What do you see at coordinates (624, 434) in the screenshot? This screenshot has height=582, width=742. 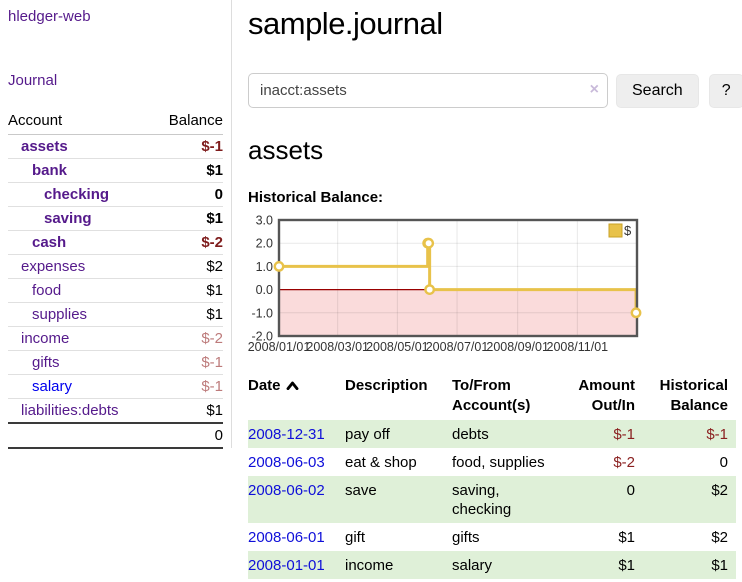 I see `transaction-amount: $-1` at bounding box center [624, 434].